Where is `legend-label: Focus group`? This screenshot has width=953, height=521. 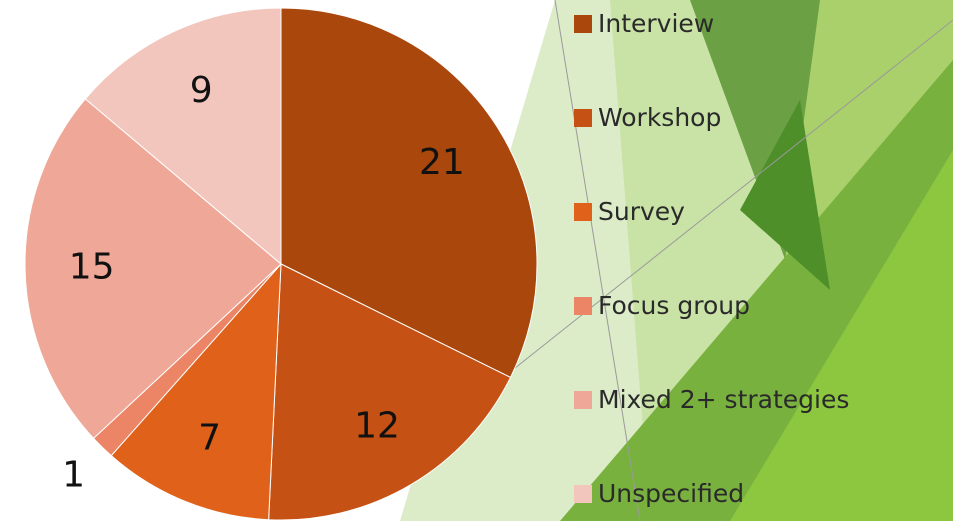
legend-label: Focus group is located at coordinates (674, 305).